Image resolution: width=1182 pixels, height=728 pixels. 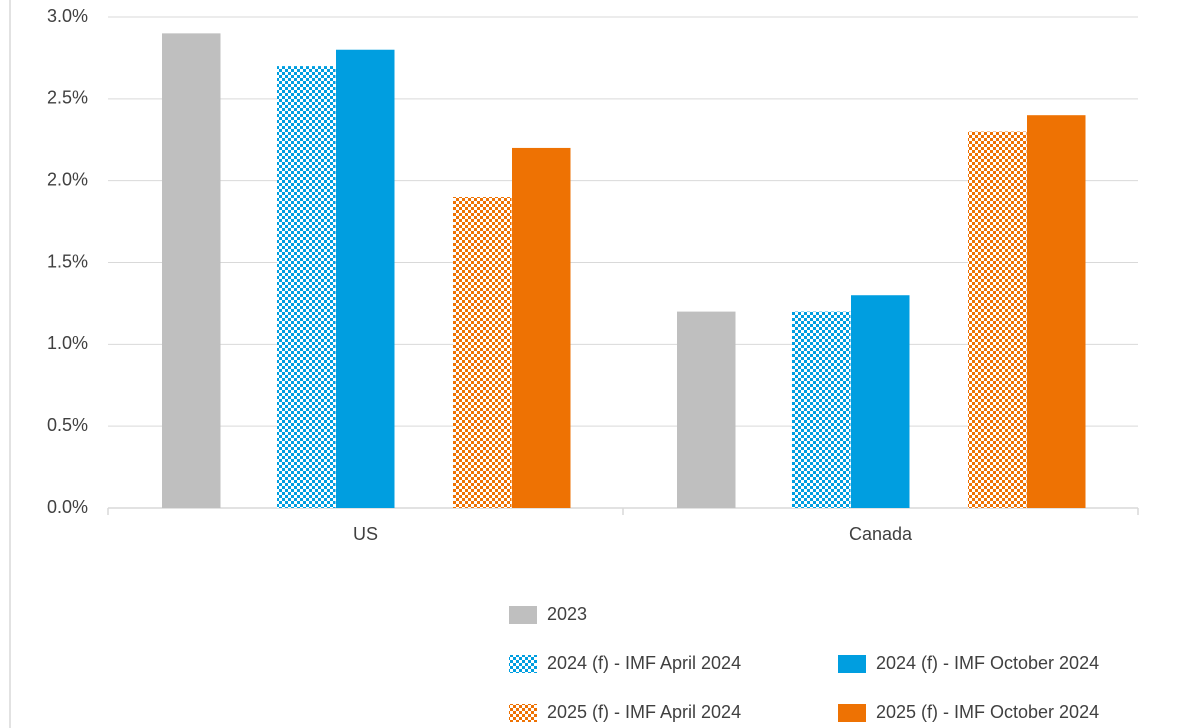 I want to click on x-tick-label: Canada, so click(x=881, y=534).